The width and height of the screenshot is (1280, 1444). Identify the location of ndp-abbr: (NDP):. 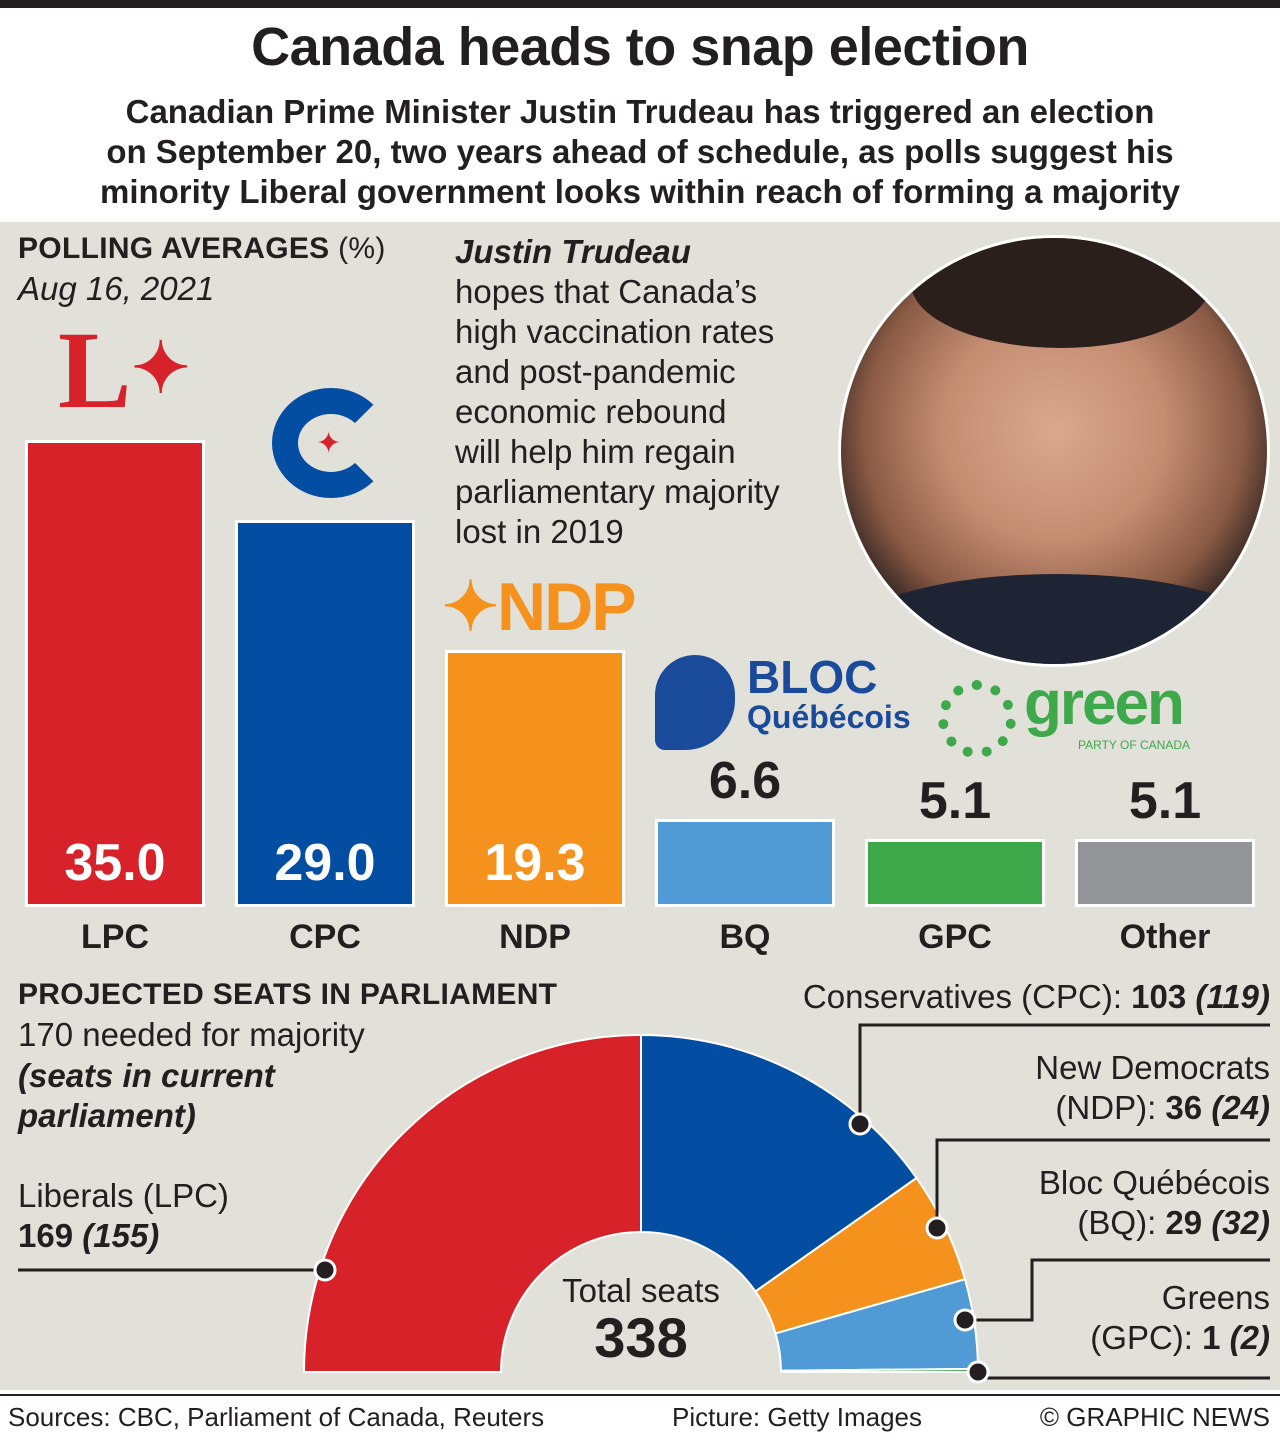
(1110, 1107).